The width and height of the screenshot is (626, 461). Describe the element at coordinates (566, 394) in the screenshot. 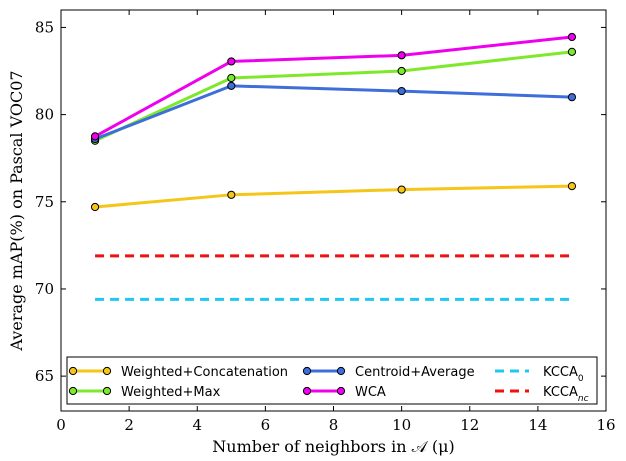

I see `legend-label-kcca-nc: KCCAnc` at that location.